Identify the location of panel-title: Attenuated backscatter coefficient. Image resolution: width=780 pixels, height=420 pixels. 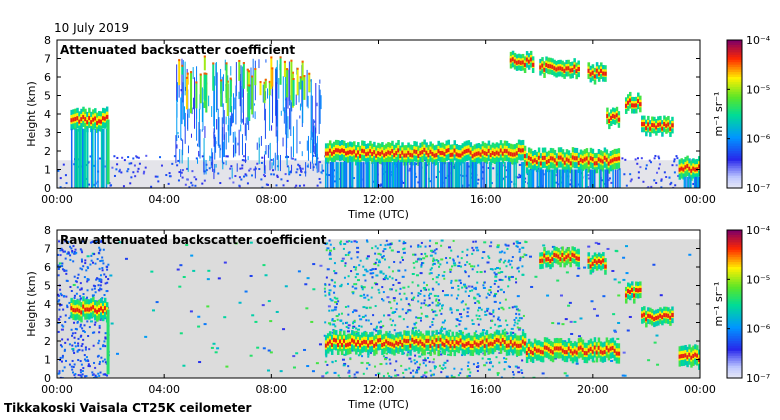
(177, 50).